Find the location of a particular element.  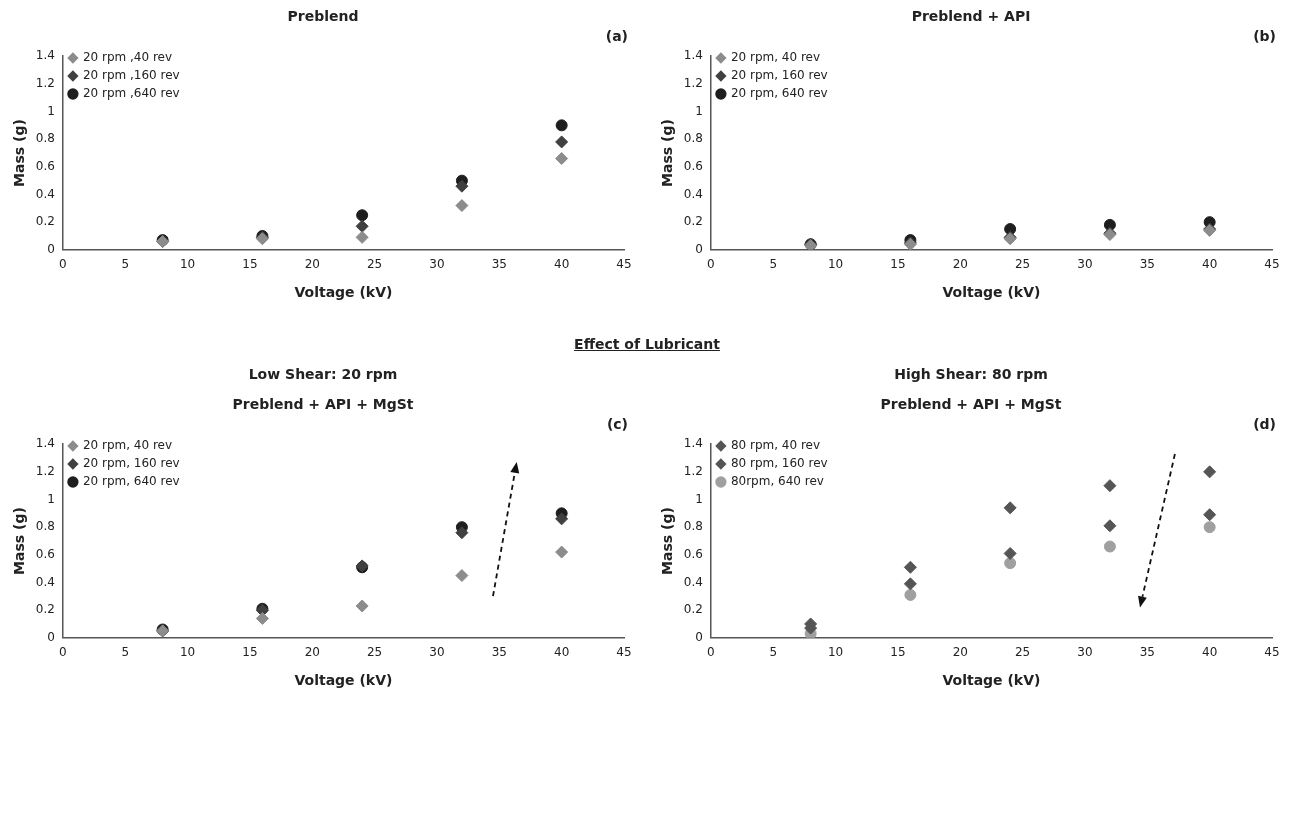

legend-label: 80 rpm, 40 rev is located at coordinates (775, 445).